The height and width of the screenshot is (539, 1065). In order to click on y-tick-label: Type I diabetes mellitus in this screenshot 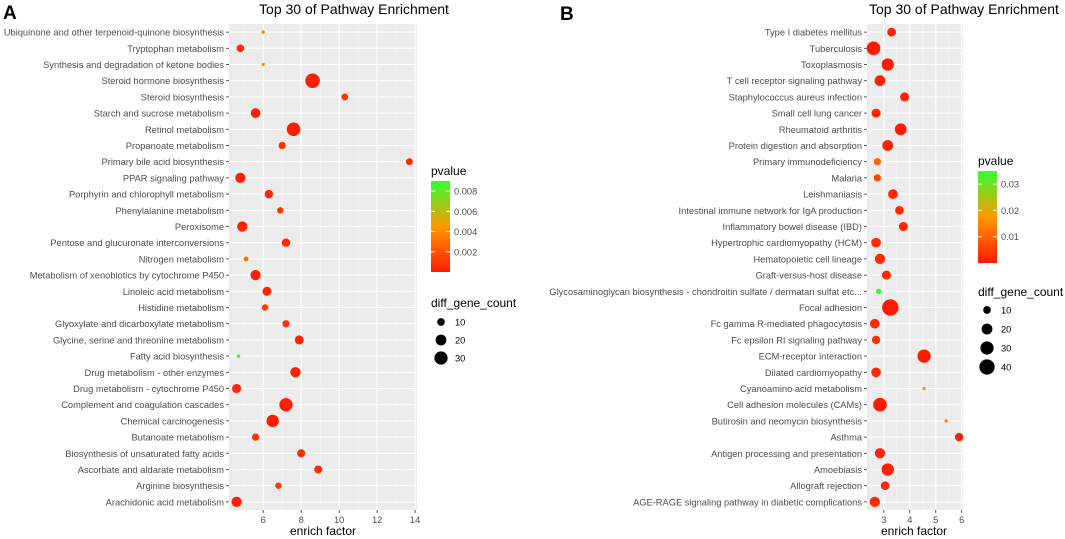, I will do `click(814, 33)`.